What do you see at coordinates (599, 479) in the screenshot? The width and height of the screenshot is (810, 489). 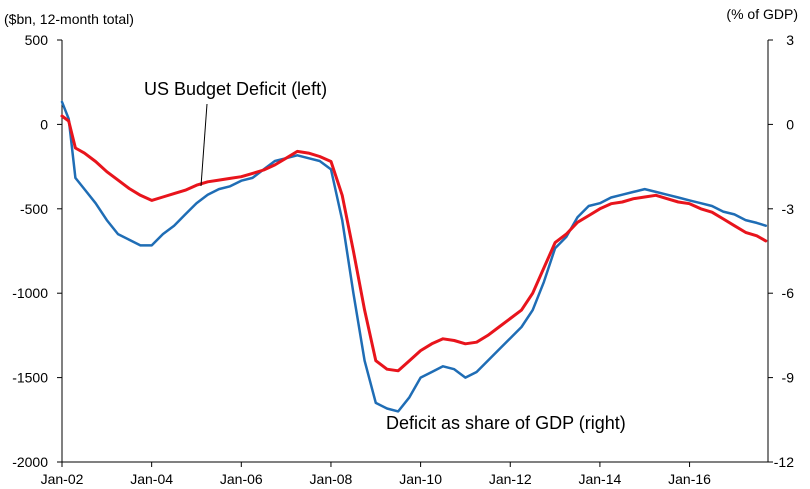 I see `x-axis-tick-label: Jan-14` at bounding box center [599, 479].